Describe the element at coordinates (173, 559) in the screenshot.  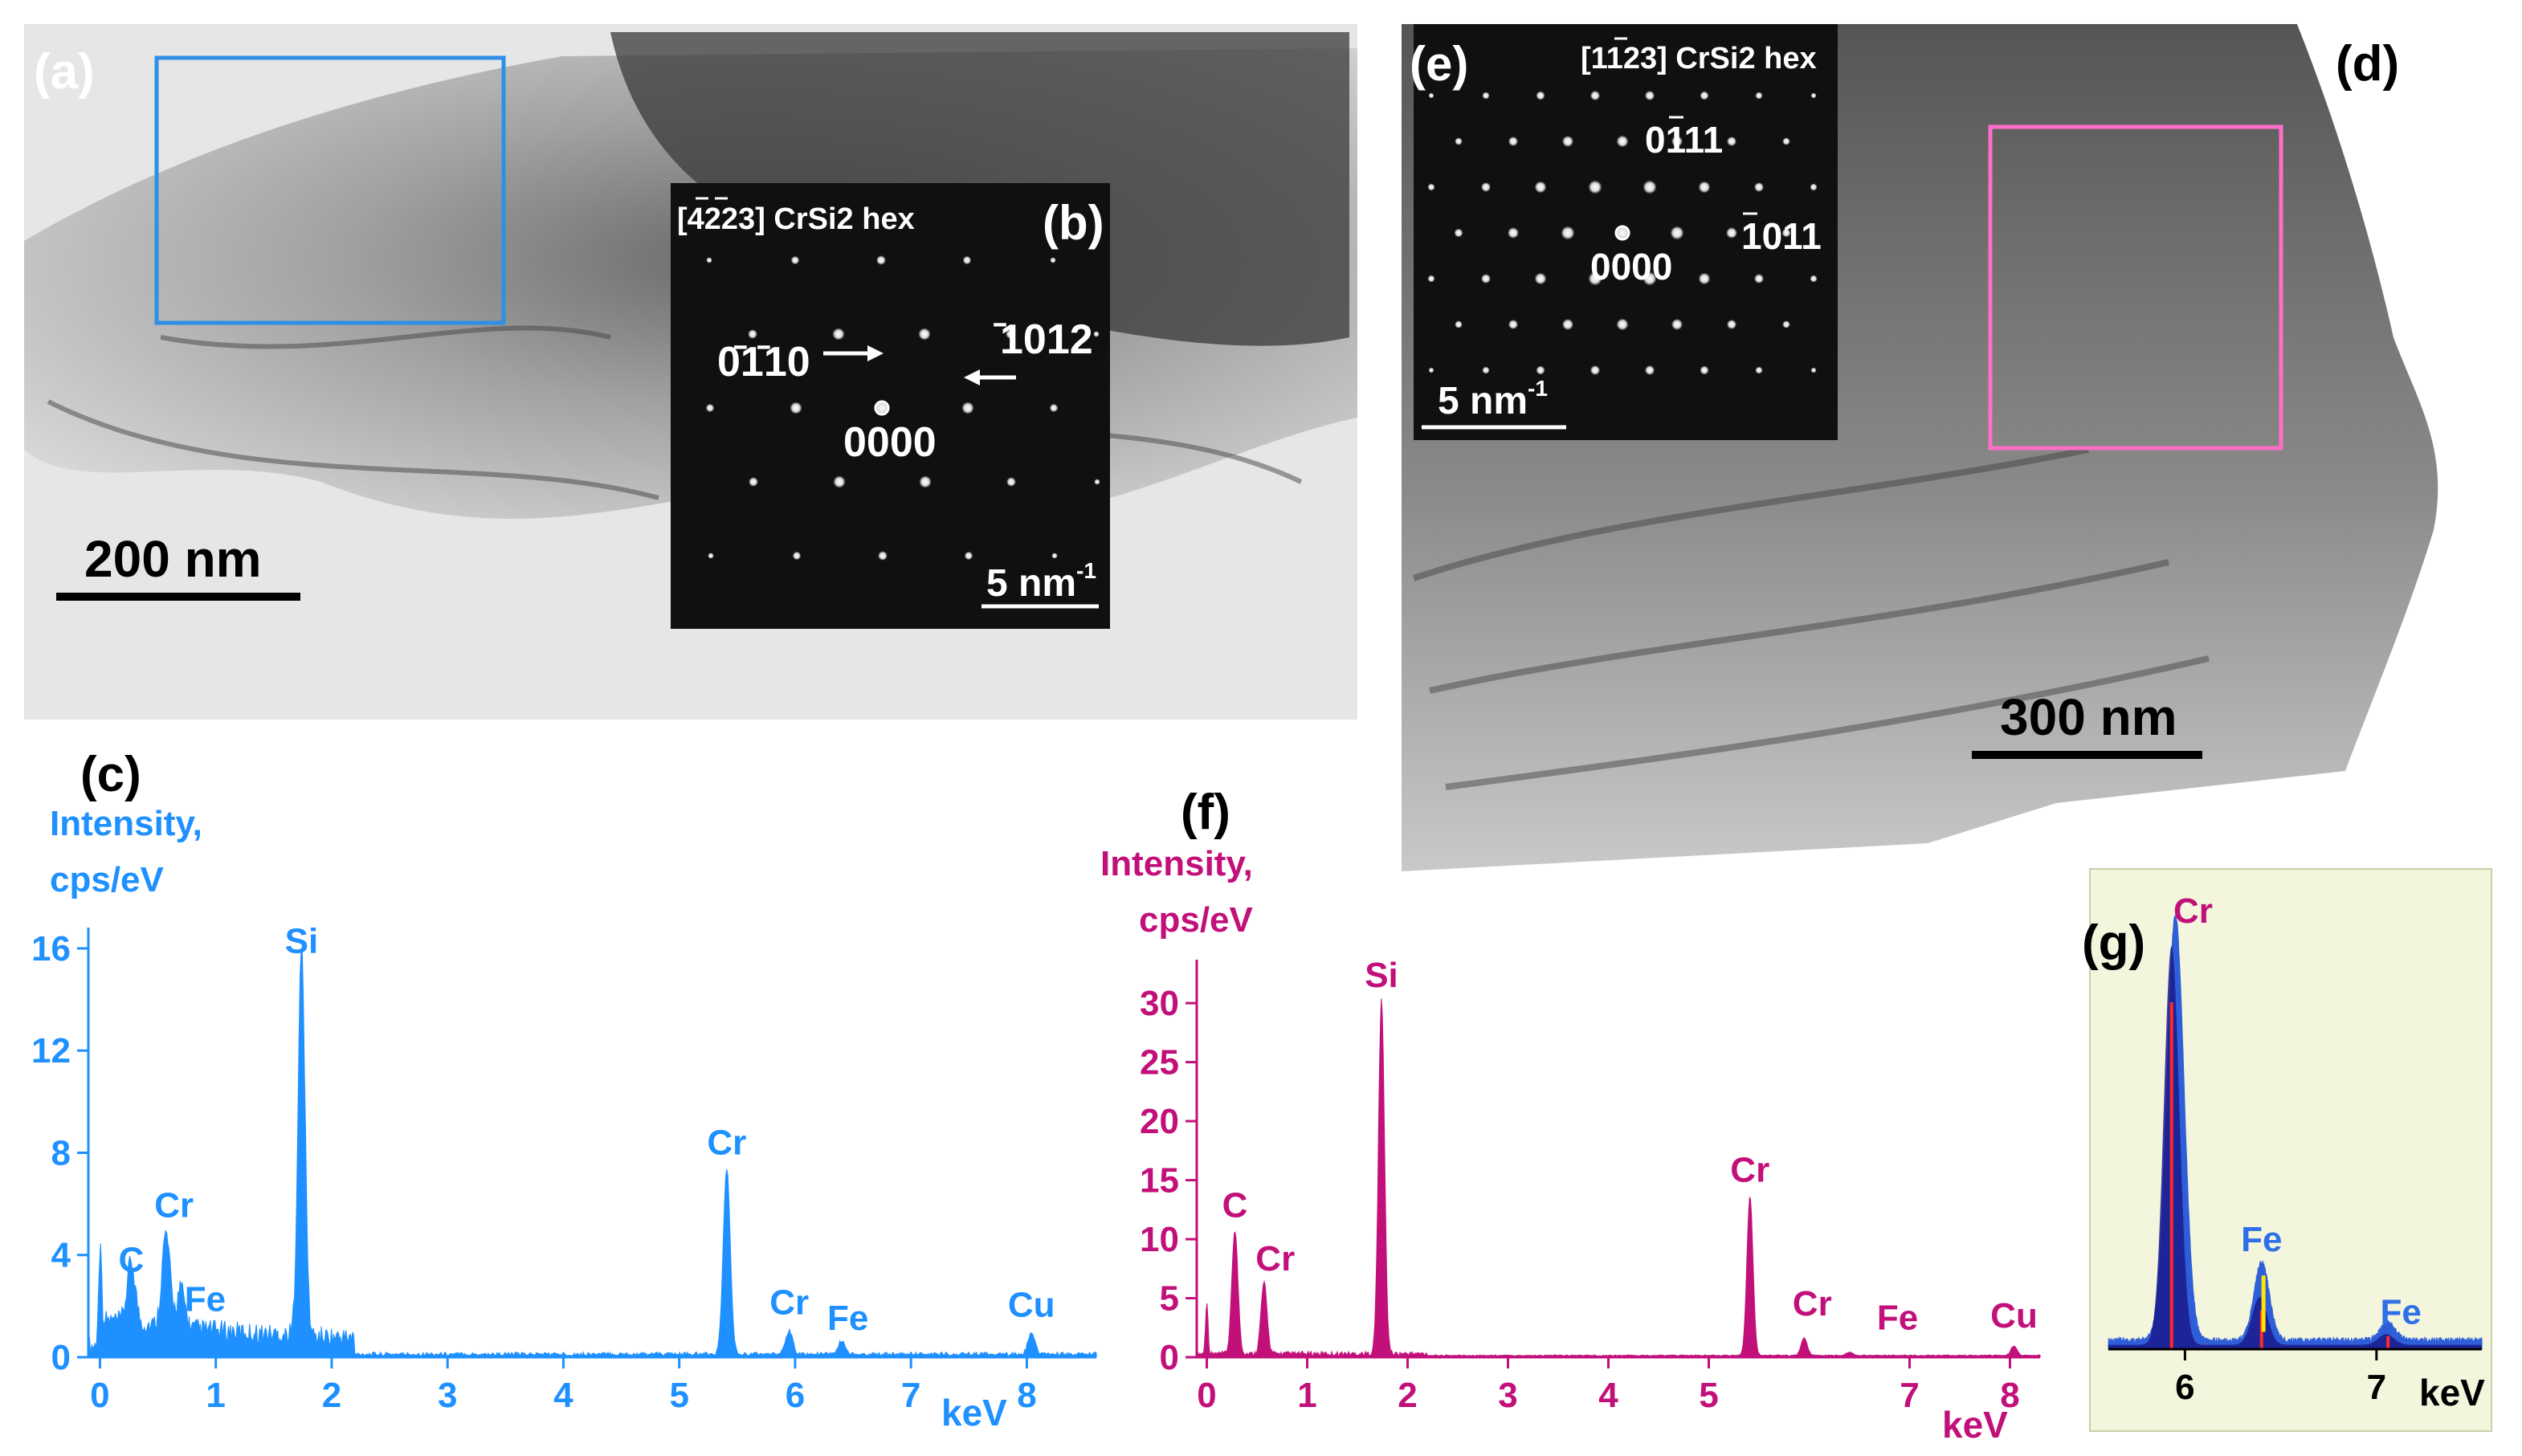
I see `scalebar-a-label: 200 nm` at that location.